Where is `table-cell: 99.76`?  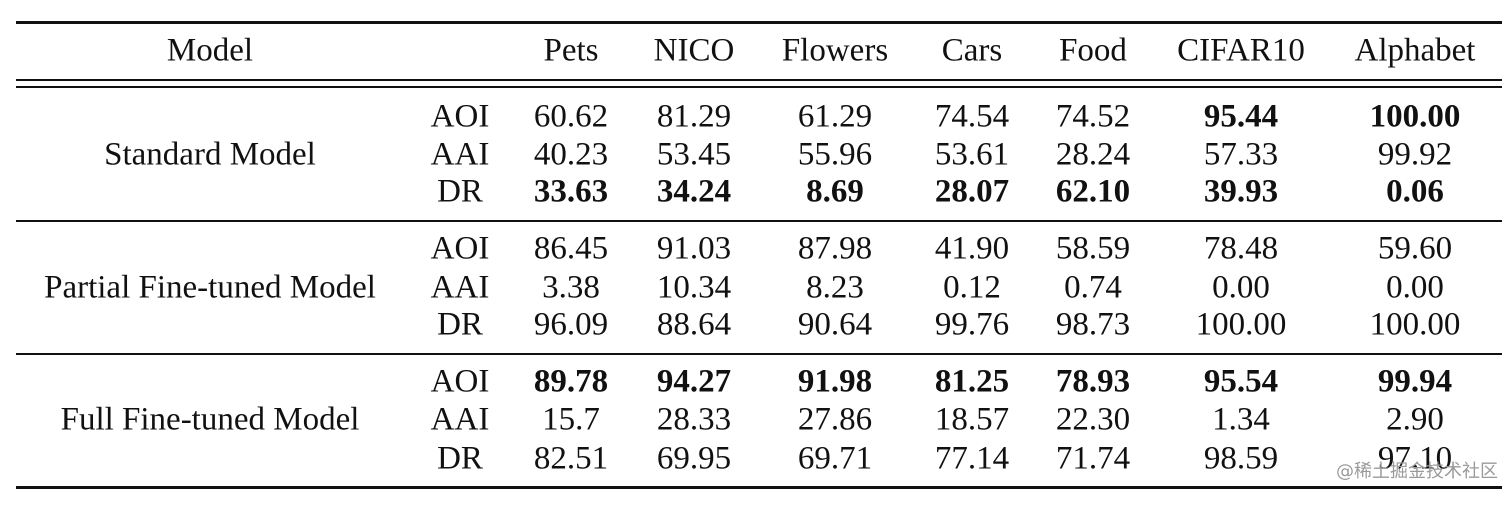 table-cell: 99.76 is located at coordinates (972, 324).